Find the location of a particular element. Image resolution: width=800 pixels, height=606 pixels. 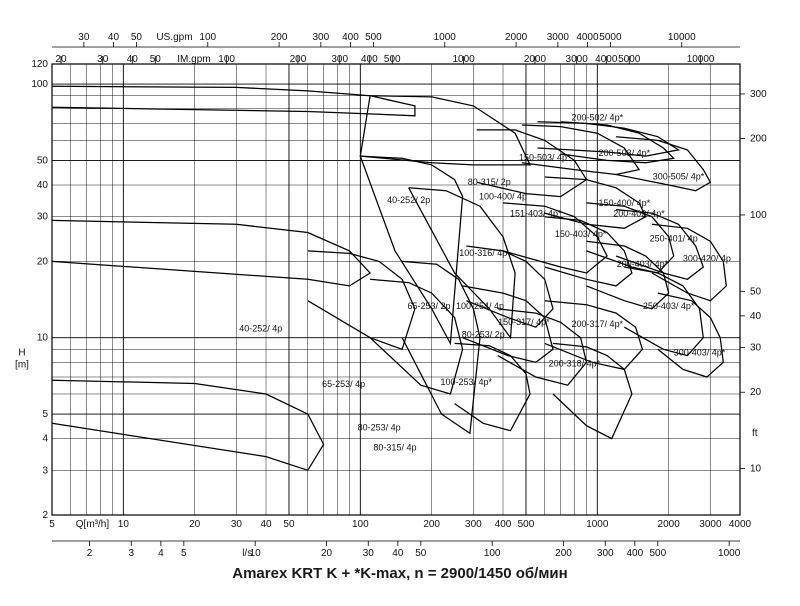

x-tick-label: 2000 is located at coordinates (669, 524).